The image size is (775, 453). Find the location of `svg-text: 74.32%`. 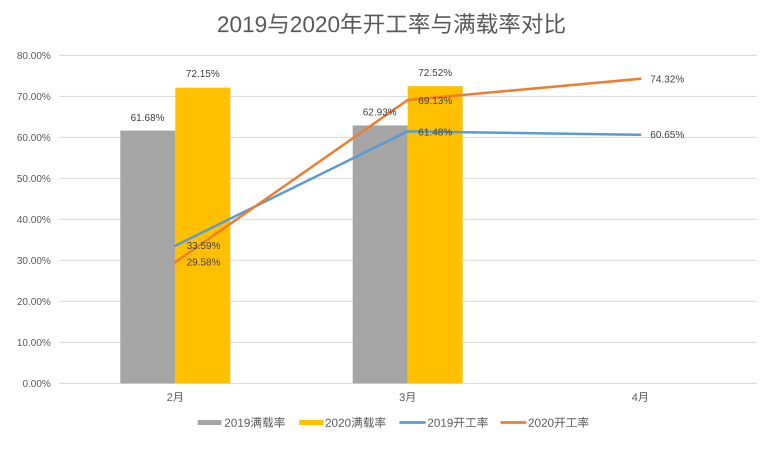

svg-text: 74.32% is located at coordinates (667, 79).